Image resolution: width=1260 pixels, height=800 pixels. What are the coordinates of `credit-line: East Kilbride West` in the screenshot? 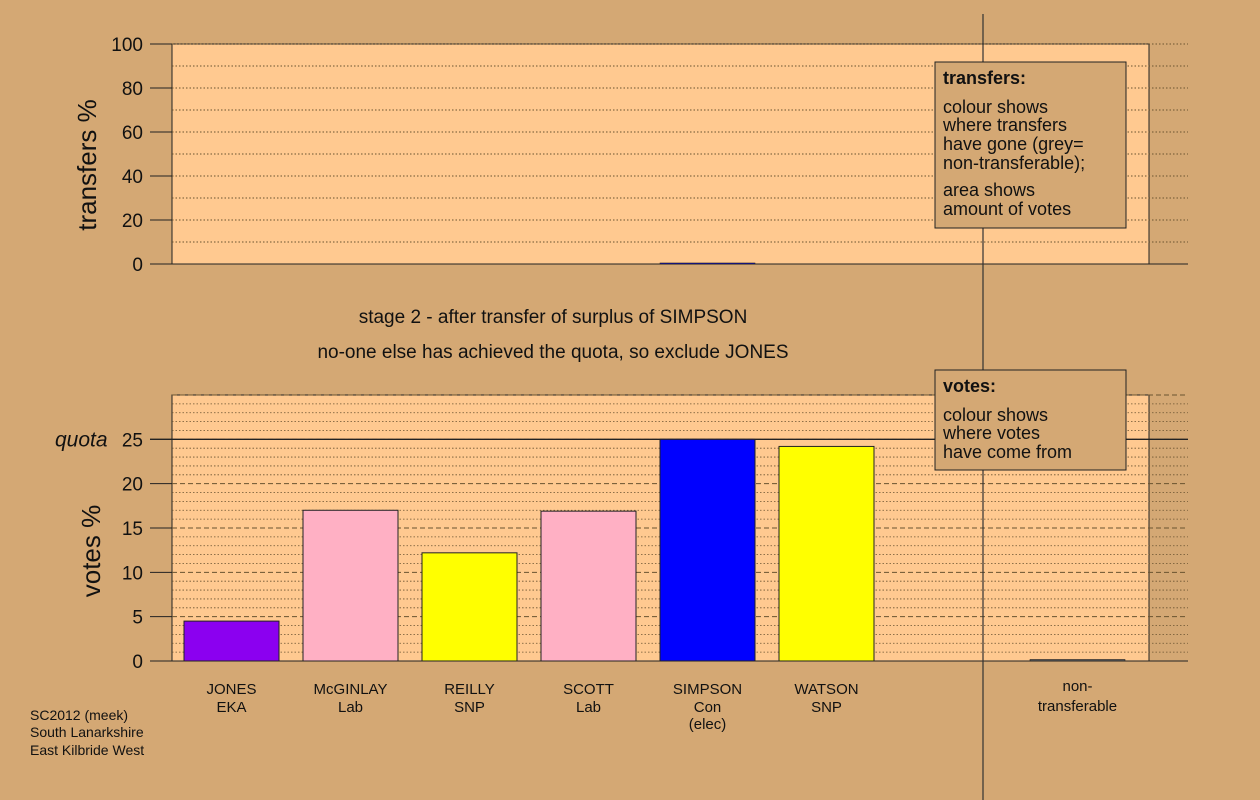 It's located at (87, 750).